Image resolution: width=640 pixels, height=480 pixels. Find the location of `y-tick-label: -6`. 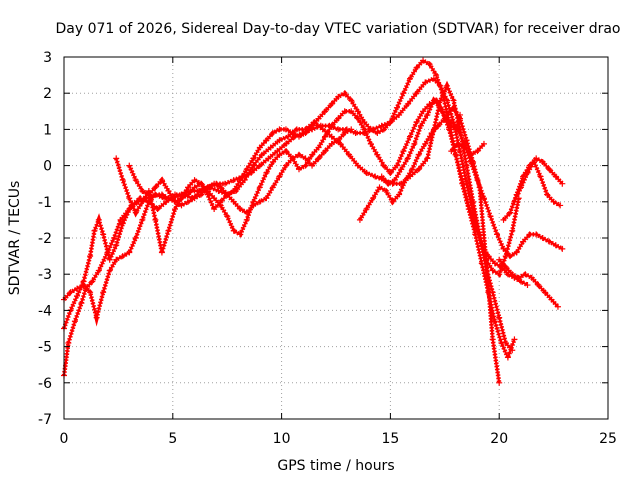

y-tick-label: -6 is located at coordinates (45, 384).